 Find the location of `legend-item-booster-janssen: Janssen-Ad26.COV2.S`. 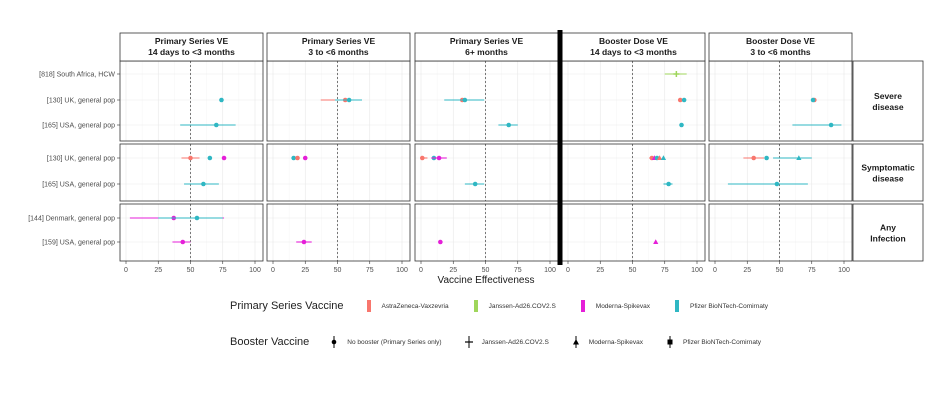

legend-item-booster-janssen: Janssen-Ad26.COV2.S is located at coordinates (505, 342).